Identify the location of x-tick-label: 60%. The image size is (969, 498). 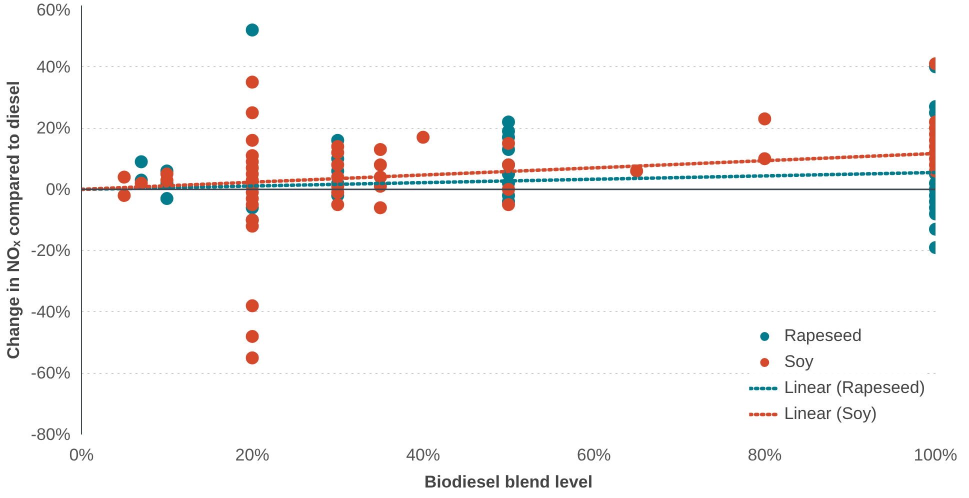
(593, 455).